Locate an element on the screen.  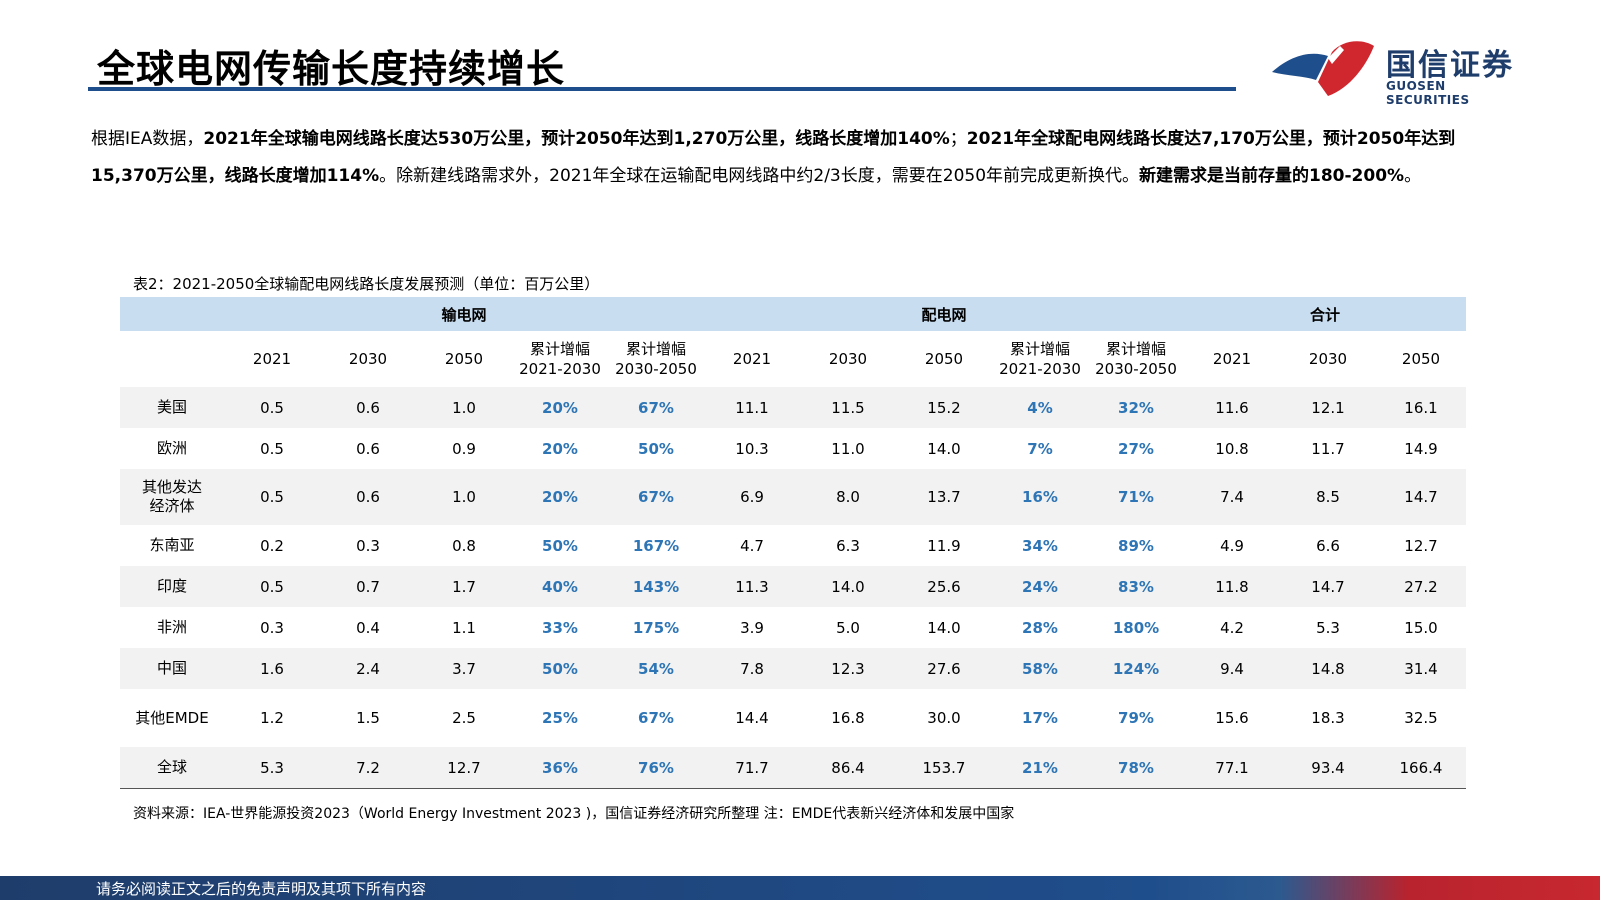
value-cell: 3.9 is located at coordinates (752, 627).